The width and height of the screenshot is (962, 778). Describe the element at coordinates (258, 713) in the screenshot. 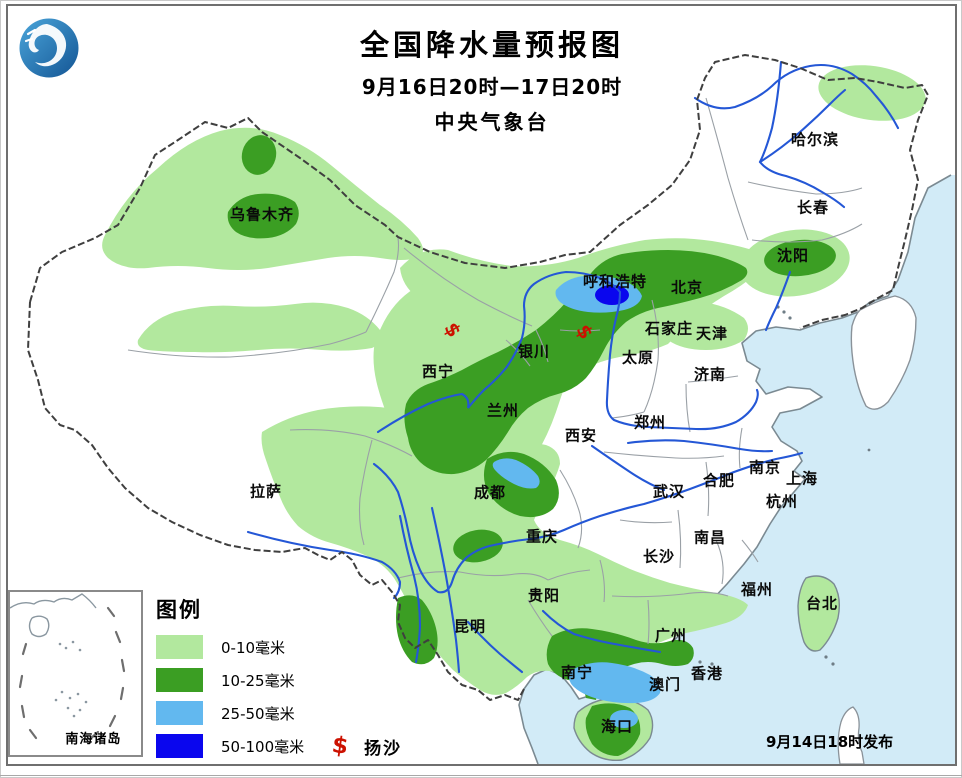

I see `legend-label: 25-50毫米` at that location.